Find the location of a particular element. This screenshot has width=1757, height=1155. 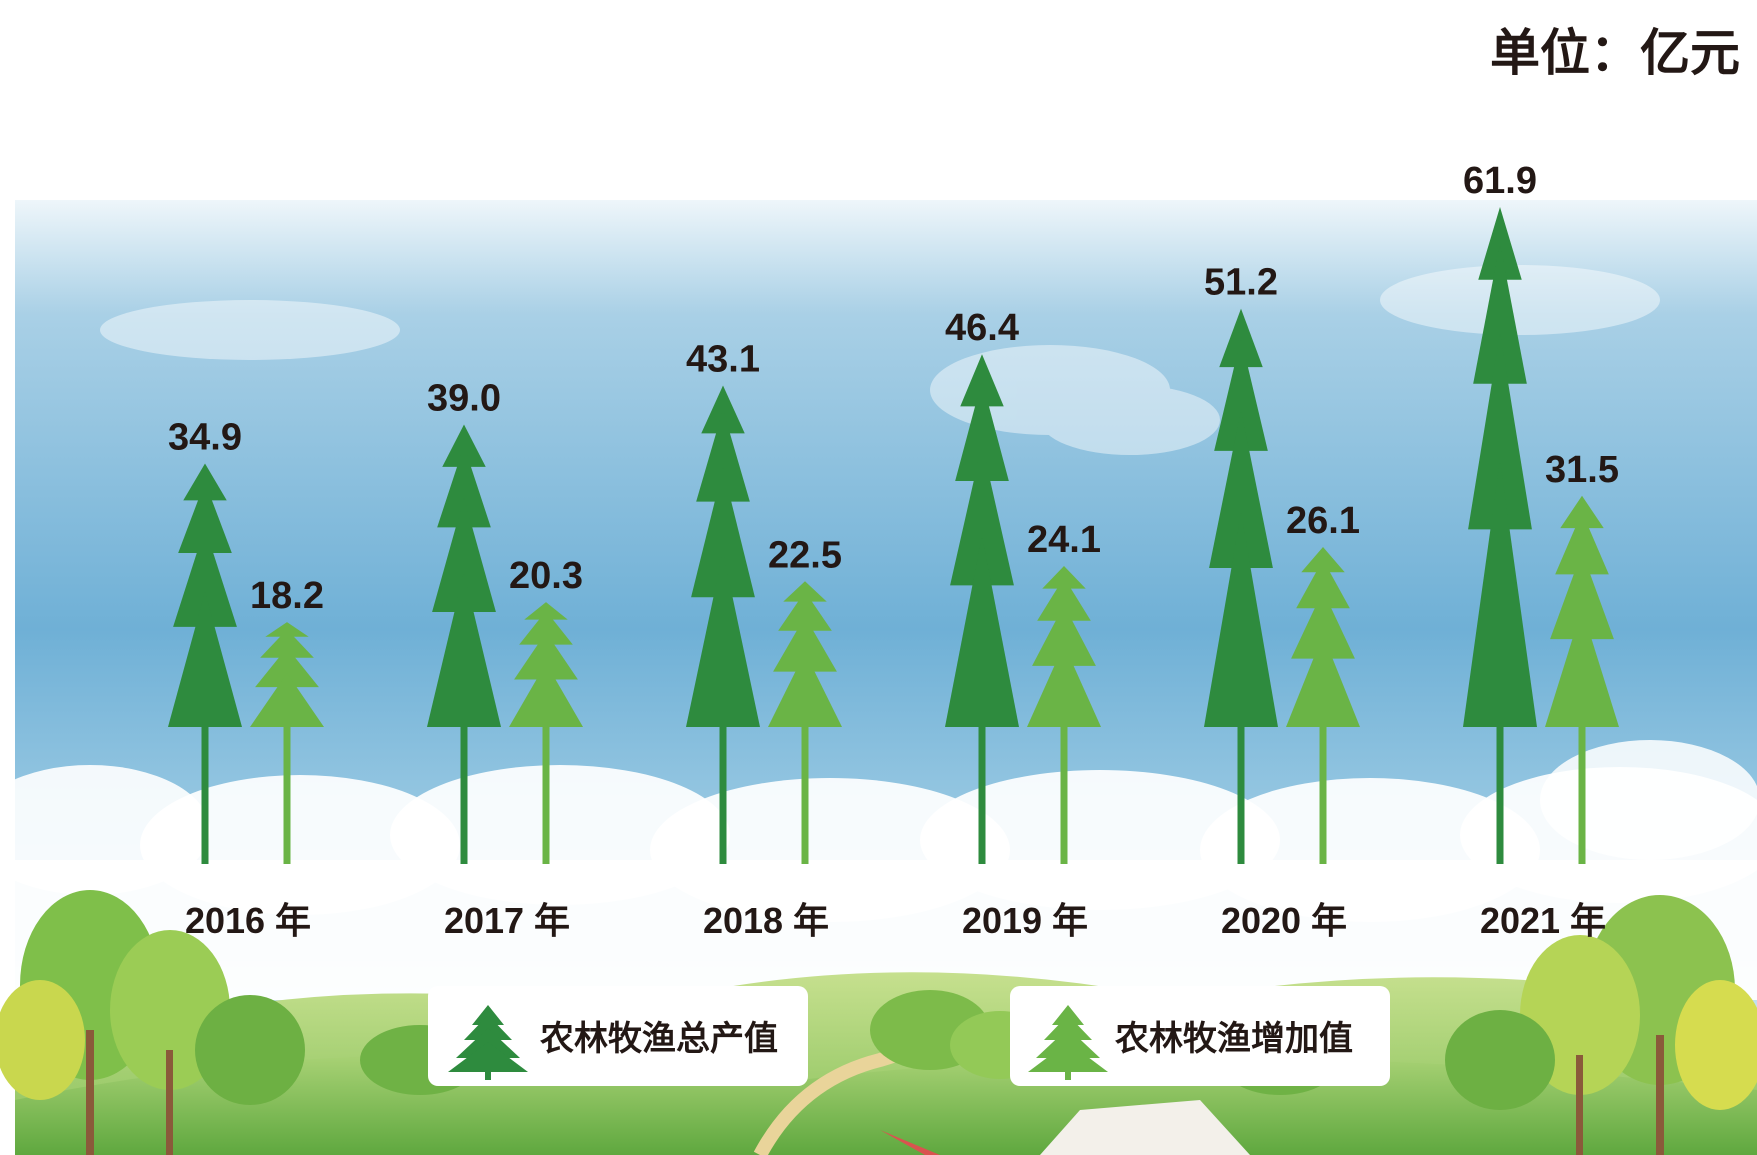

sky-clouds is located at coordinates (880, 360).